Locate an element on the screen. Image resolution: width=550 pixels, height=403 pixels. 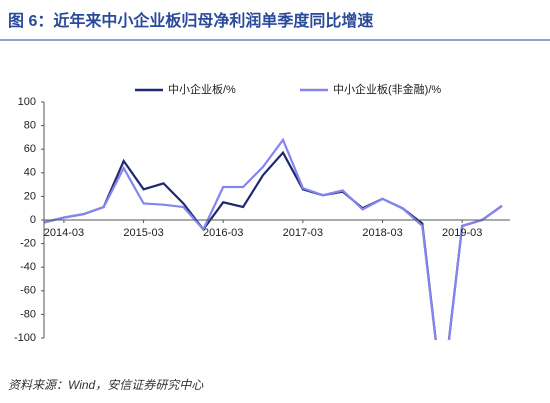
x-tick-label: 2014-03 is located at coordinates (64, 233).